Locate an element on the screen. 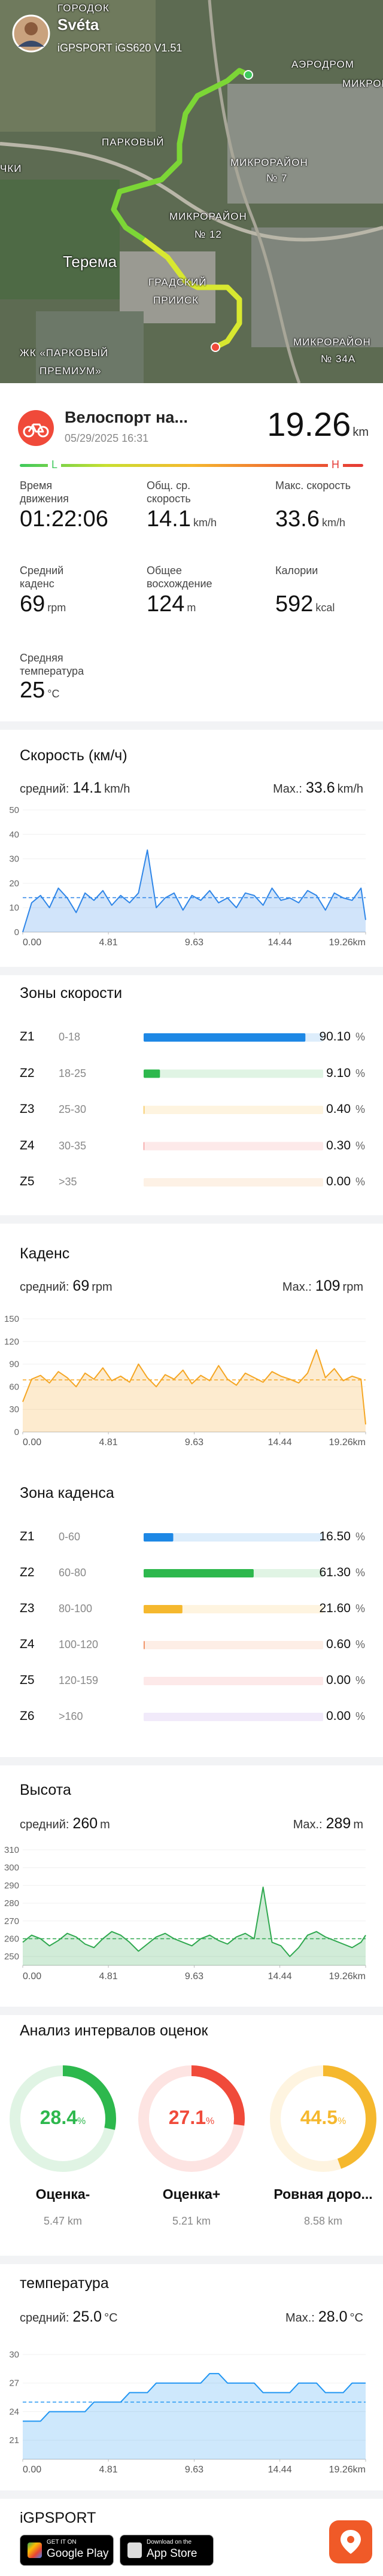  store-badge: GET IT ON Google Play is located at coordinates (67, 2550).